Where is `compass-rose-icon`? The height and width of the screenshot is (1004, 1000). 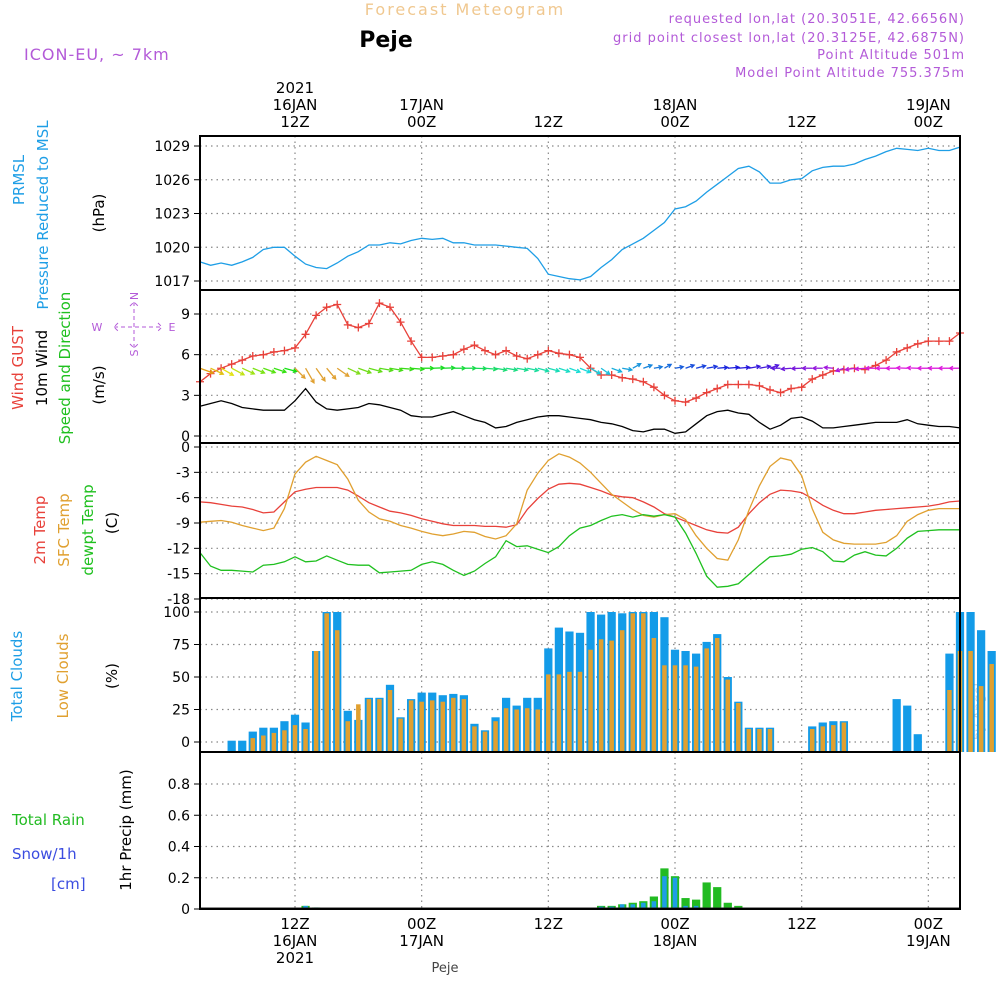 compass-rose-icon is located at coordinates (138, 325).